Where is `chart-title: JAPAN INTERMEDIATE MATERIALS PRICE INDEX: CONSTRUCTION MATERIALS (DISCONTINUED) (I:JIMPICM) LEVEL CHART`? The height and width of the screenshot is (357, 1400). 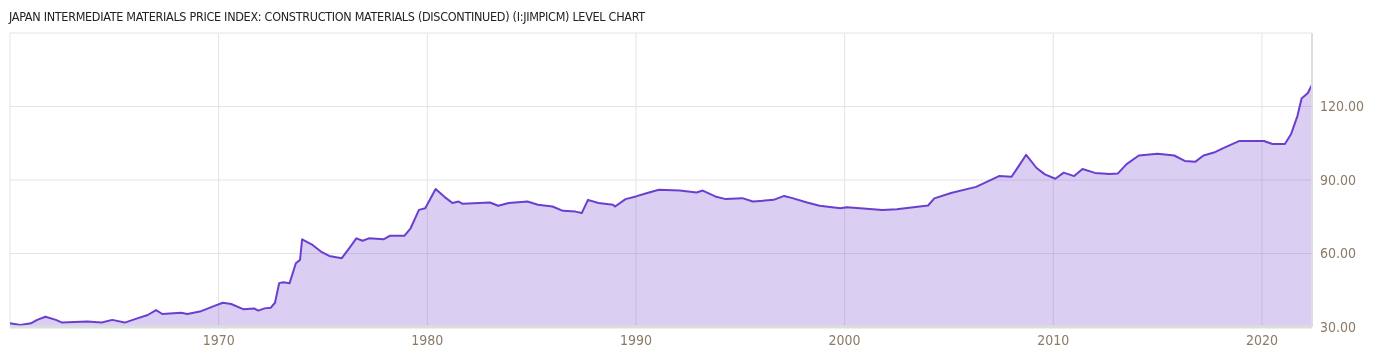
chart-title: JAPAN INTERMEDIATE MATERIALS PRICE INDEX: CONSTRUCTION MATERIALS (DISCONTINUED) (I:JIMPICM) LEVEL CHART is located at coordinates (327, 17).